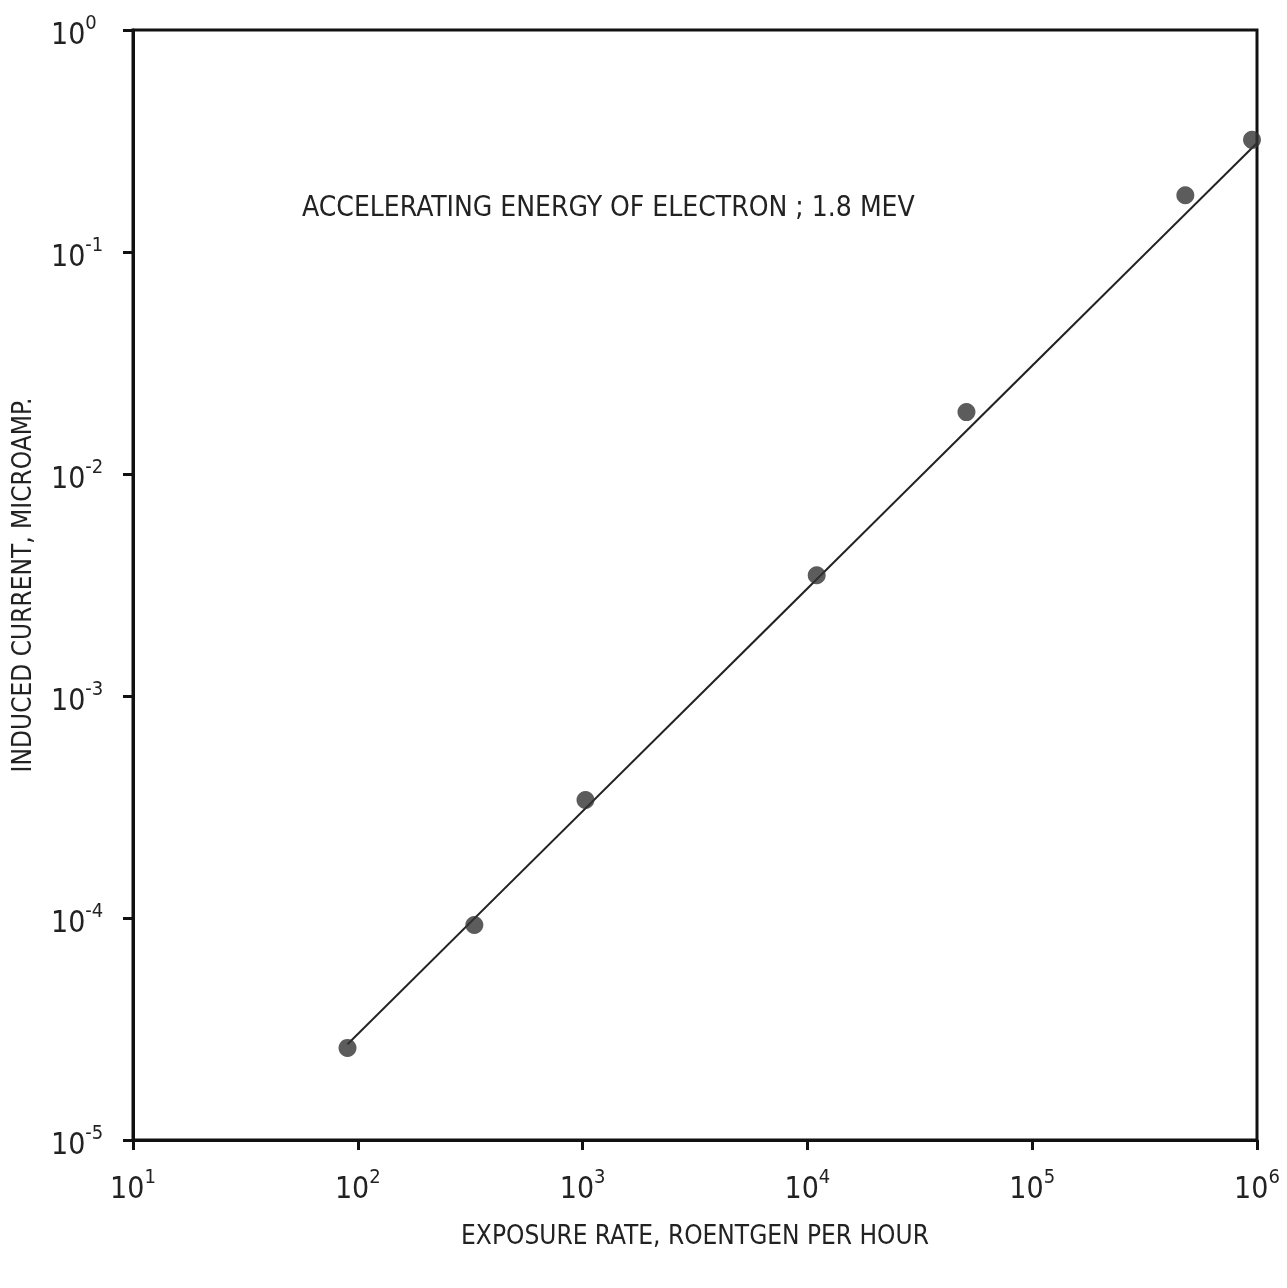 This screenshot has width=1287, height=1288. Describe the element at coordinates (609, 206) in the screenshot. I see `annotation: ACCELERATING ENERGY OF ELECTRON ; 1.8 MEV` at that location.